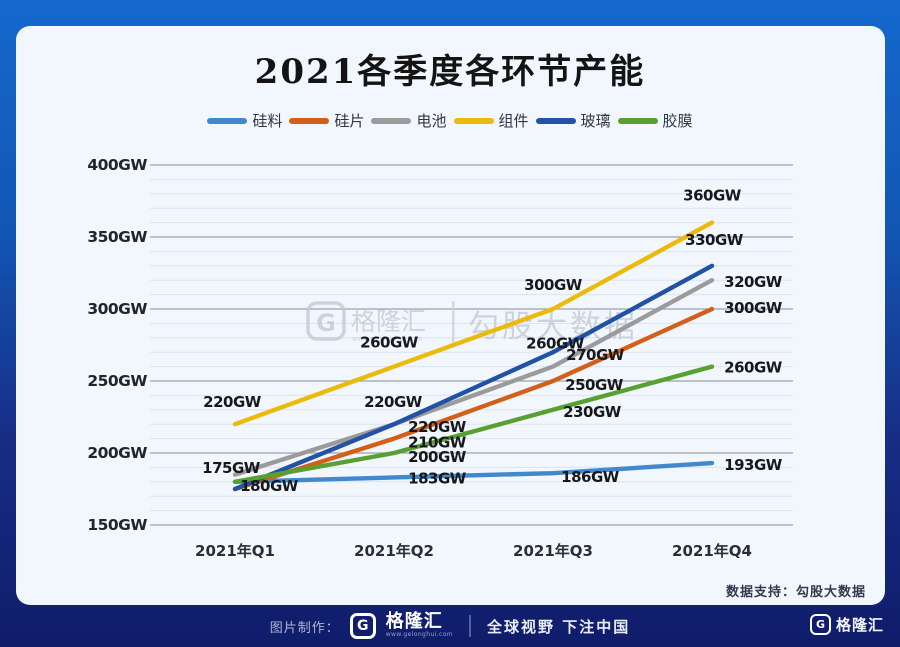 The width and height of the screenshot is (900, 647). I want to click on legend-label: 玻璃, so click(595, 121).